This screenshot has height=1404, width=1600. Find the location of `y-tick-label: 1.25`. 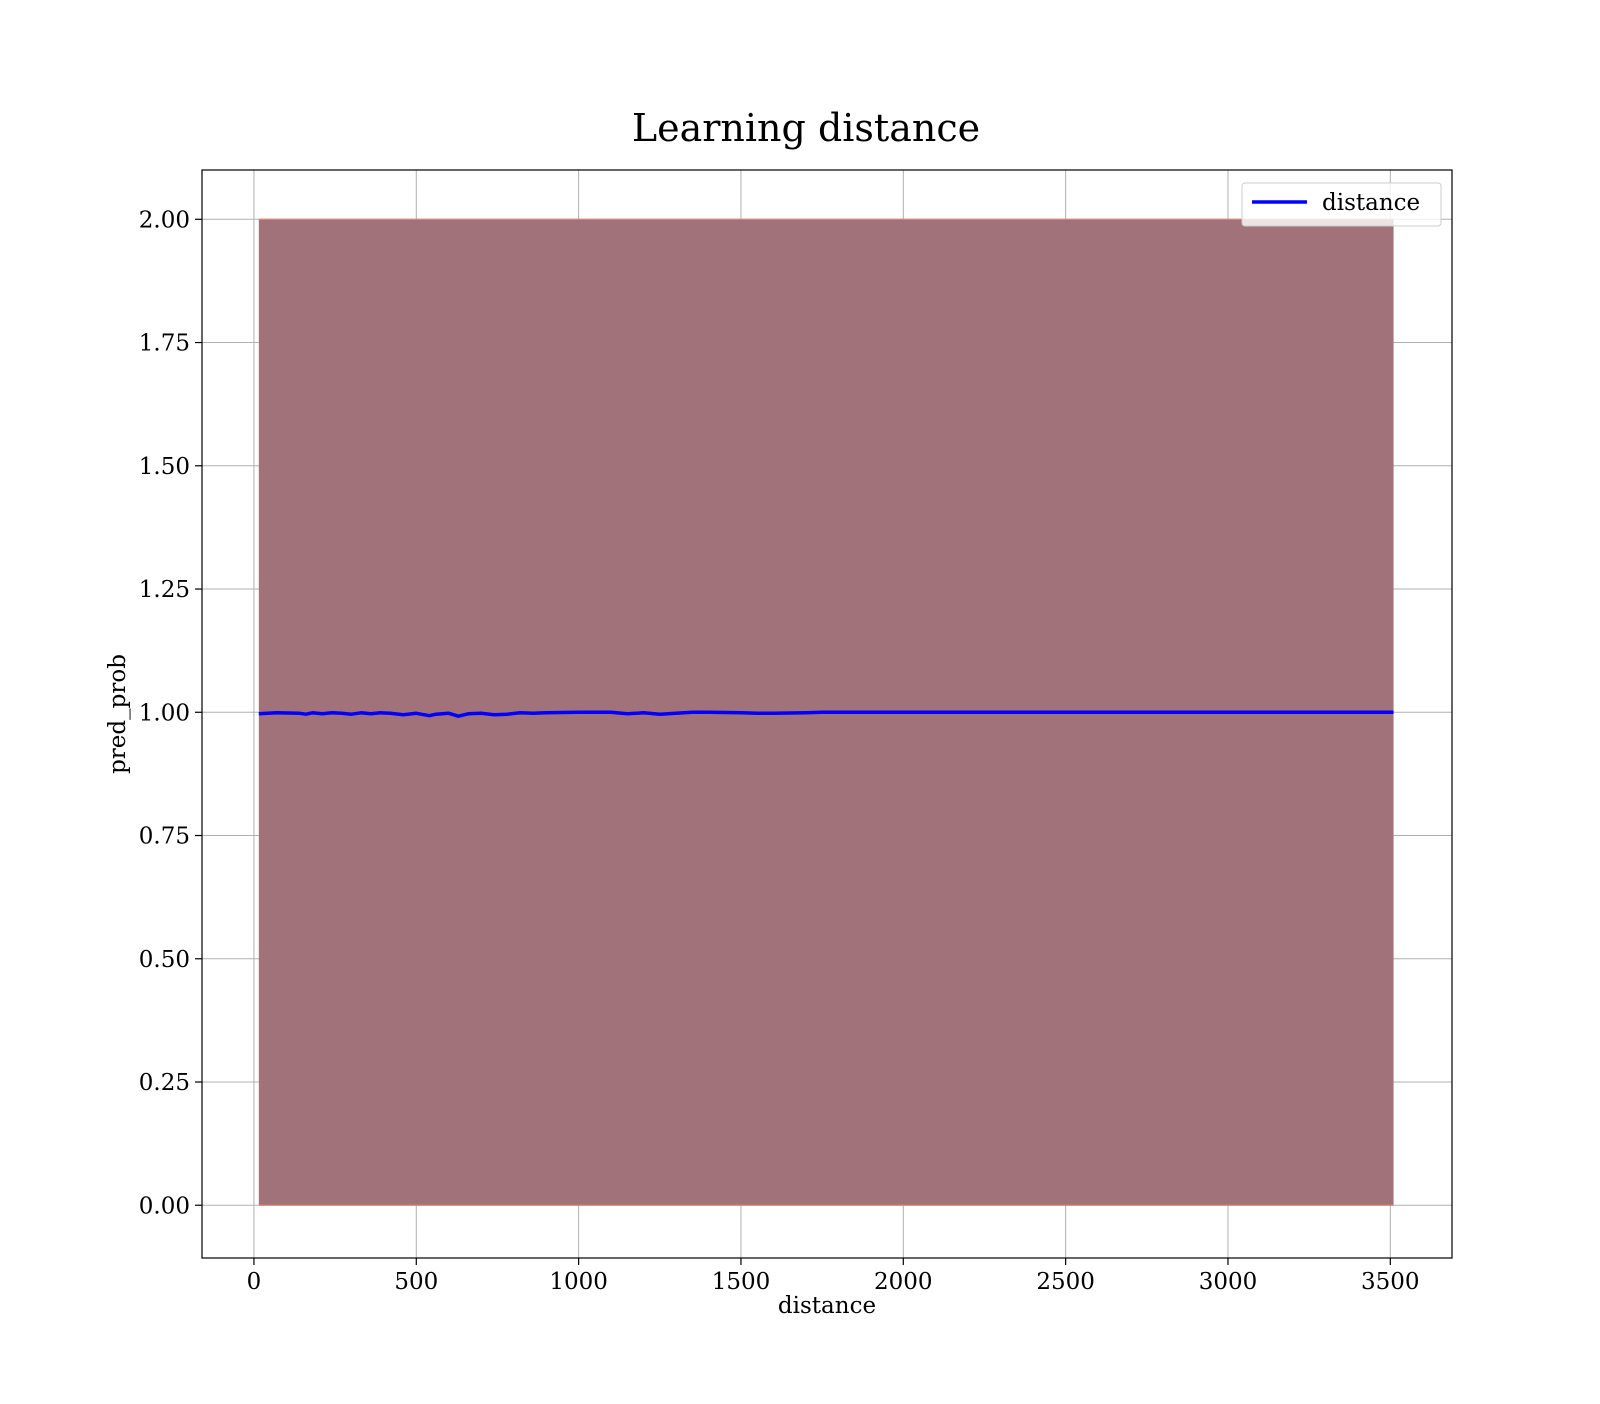

y-tick-label: 1.25 is located at coordinates (164, 590).